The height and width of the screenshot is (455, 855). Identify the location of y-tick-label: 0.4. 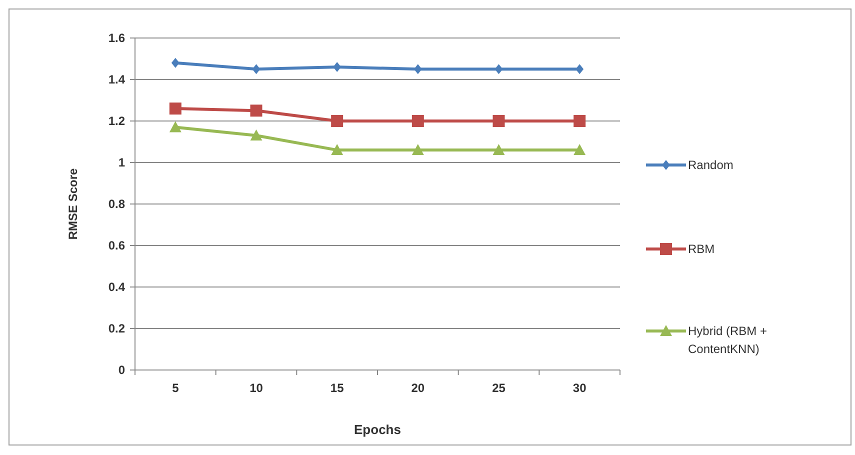
(117, 287).